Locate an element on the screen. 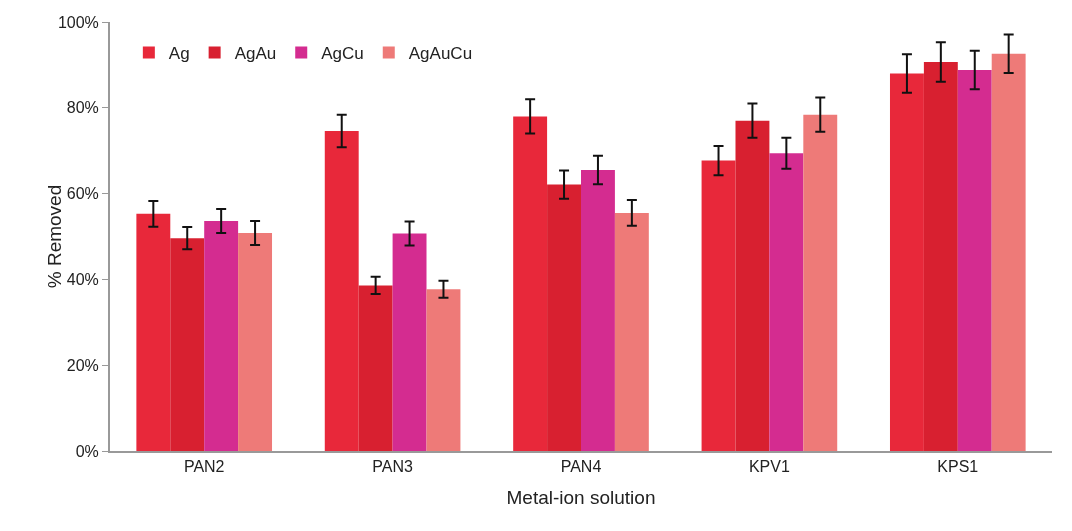 The width and height of the screenshot is (1072, 531). y-tick-label: 80% is located at coordinates (82, 108).